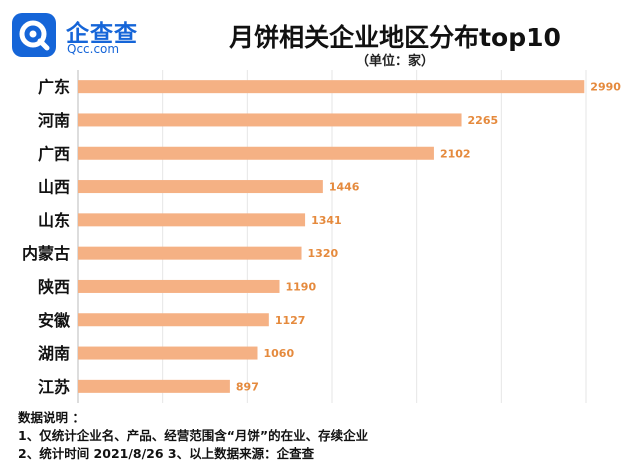  I want to click on chart-title: 月饼相关企业地区分布top10, so click(395, 37).